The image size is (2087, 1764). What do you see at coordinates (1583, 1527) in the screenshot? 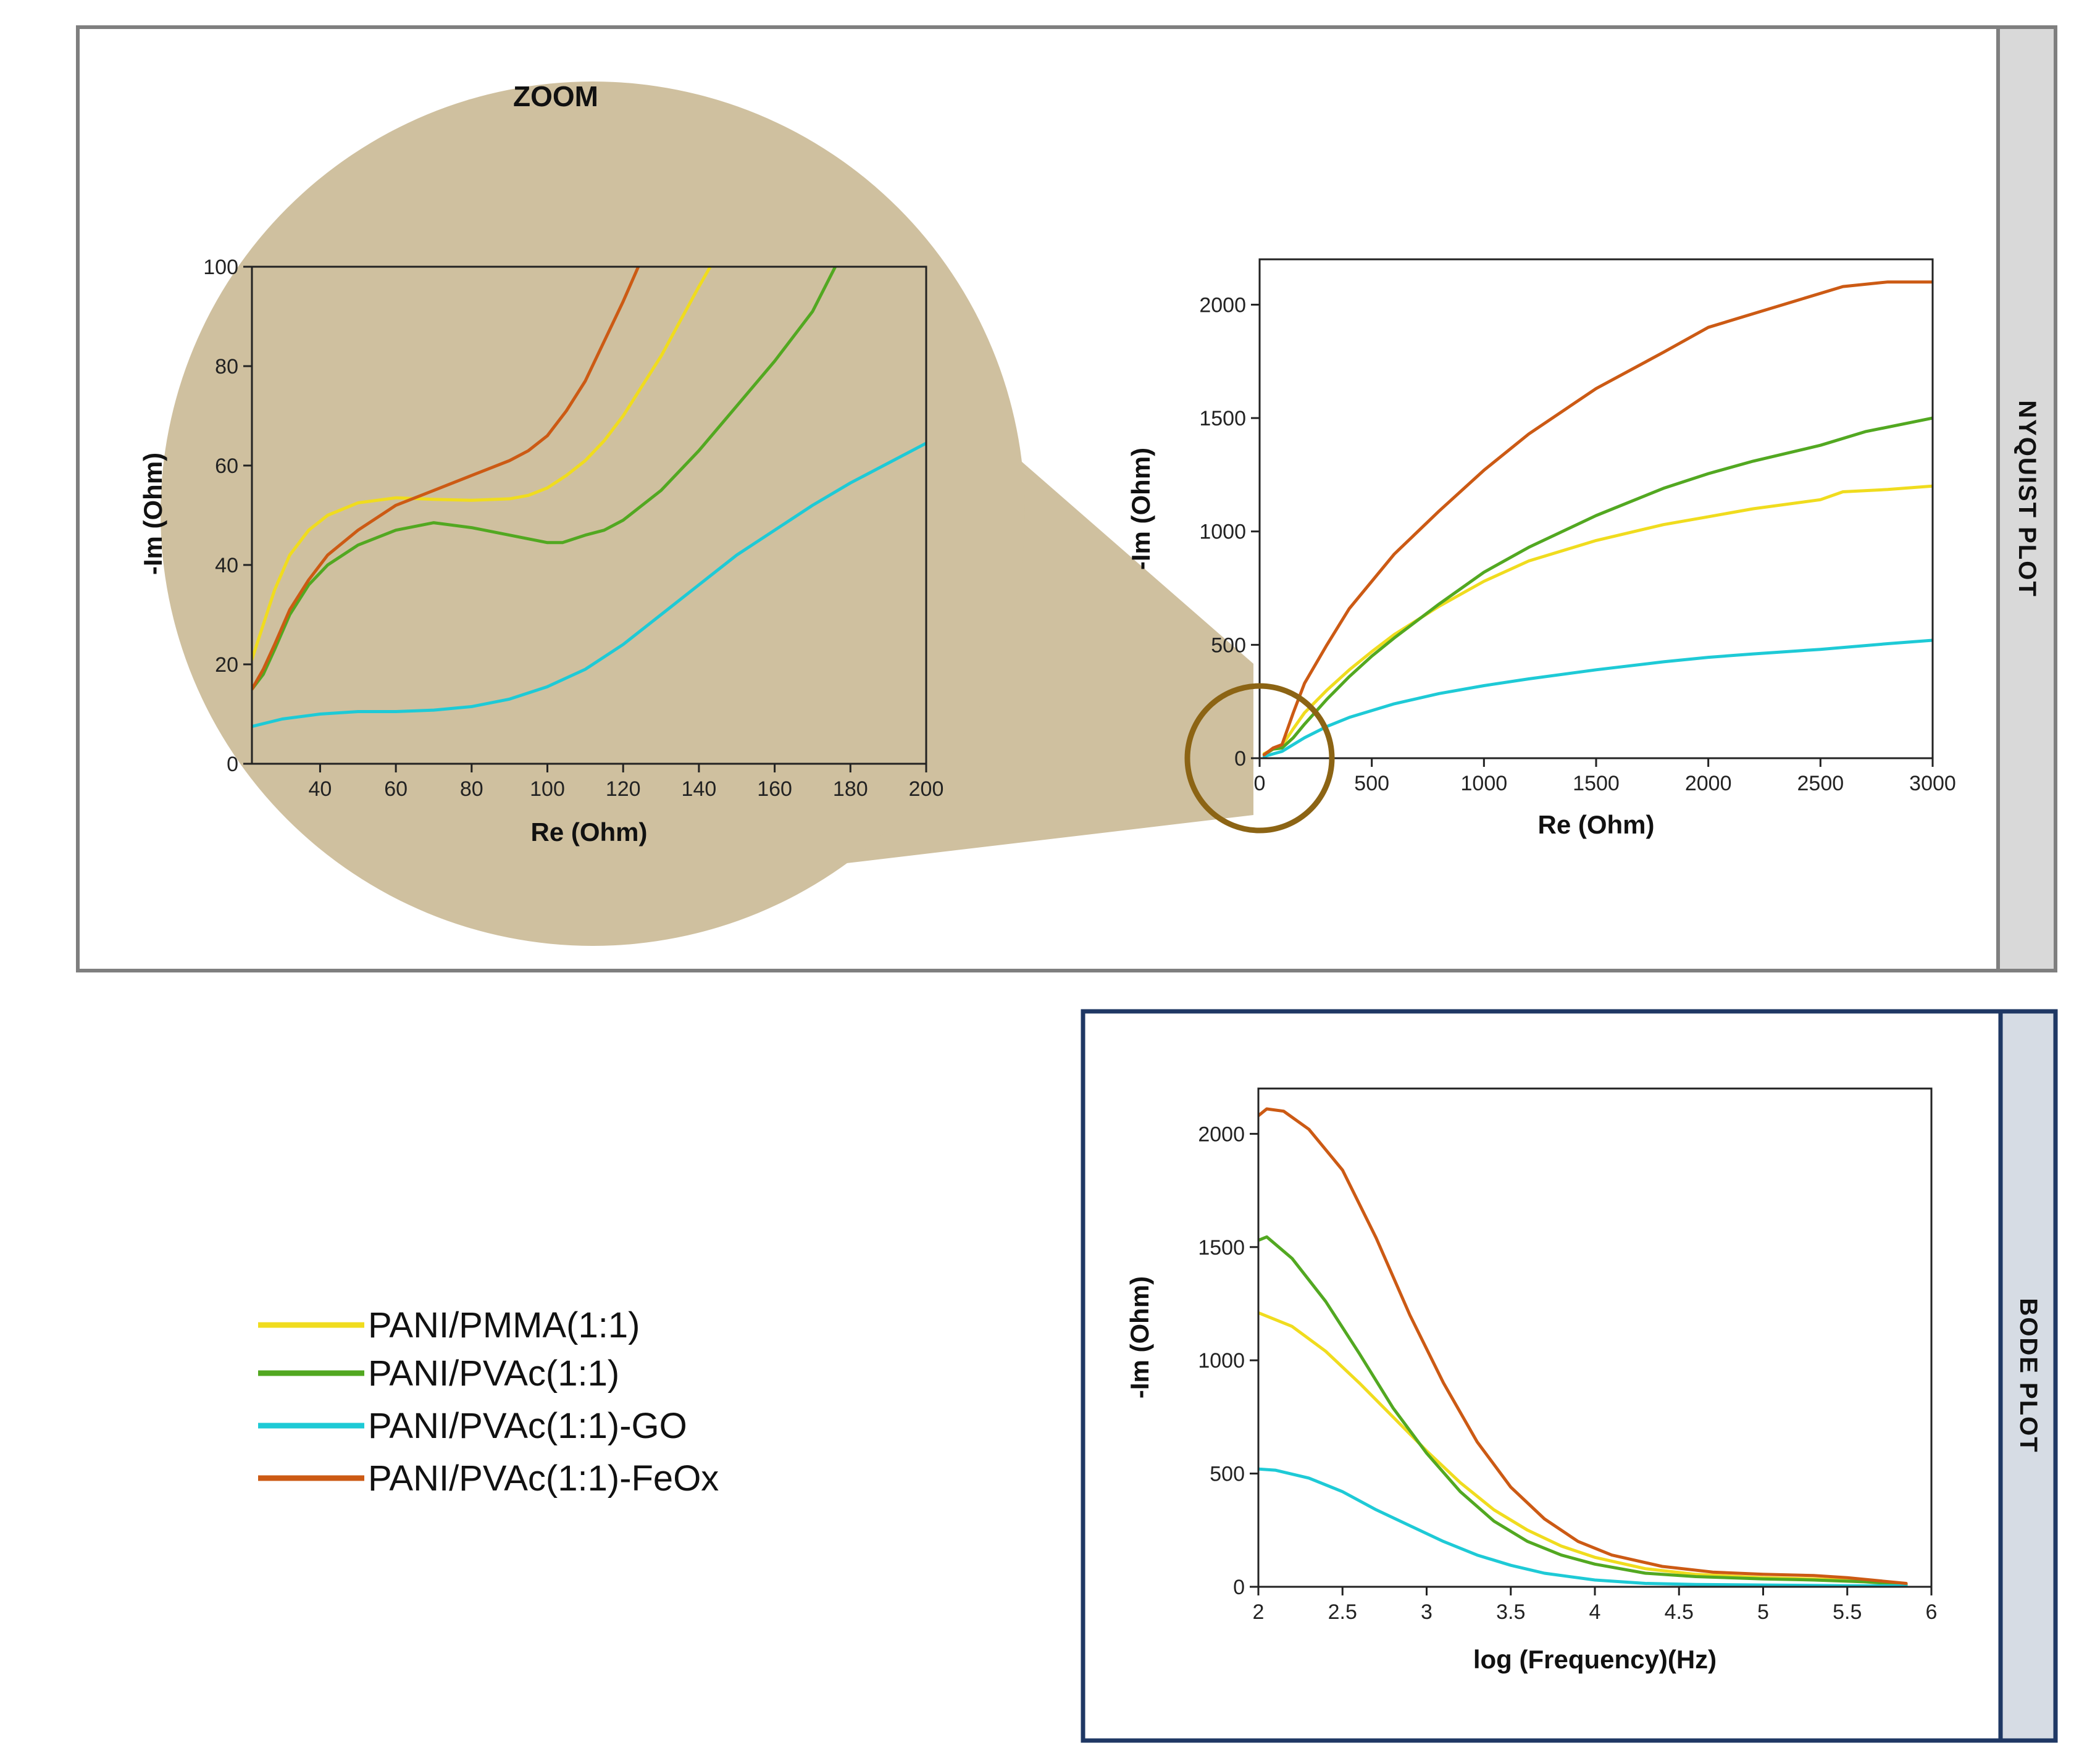
I see `bode-series-3-line` at bounding box center [1583, 1527].